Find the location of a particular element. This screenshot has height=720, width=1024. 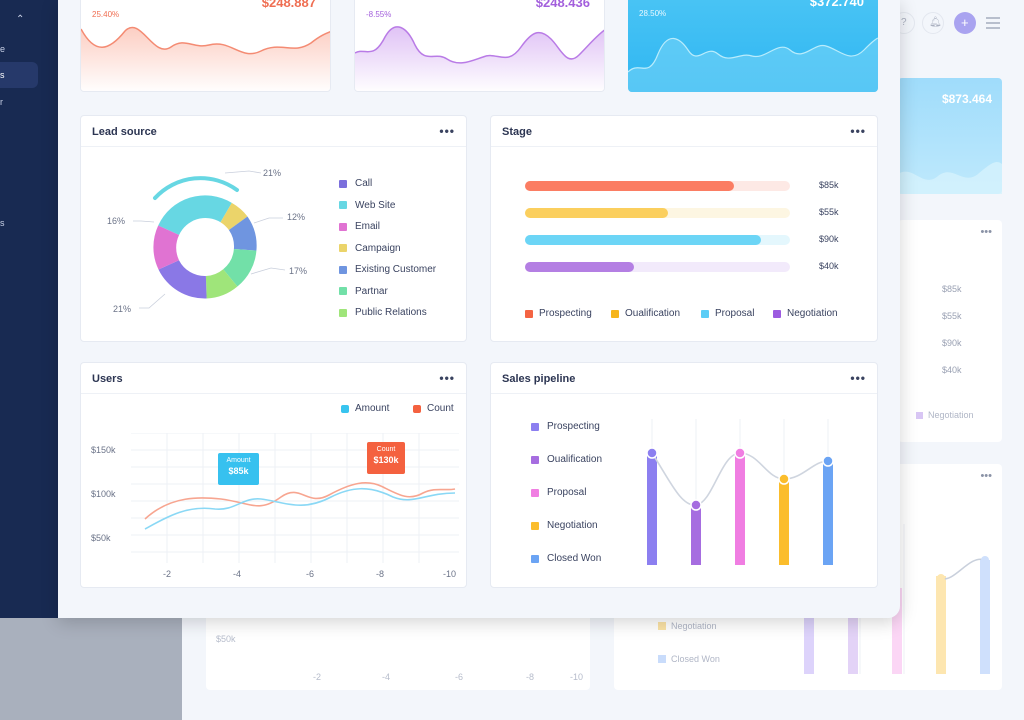

stage-bar-value: $55k is located at coordinates (829, 212).